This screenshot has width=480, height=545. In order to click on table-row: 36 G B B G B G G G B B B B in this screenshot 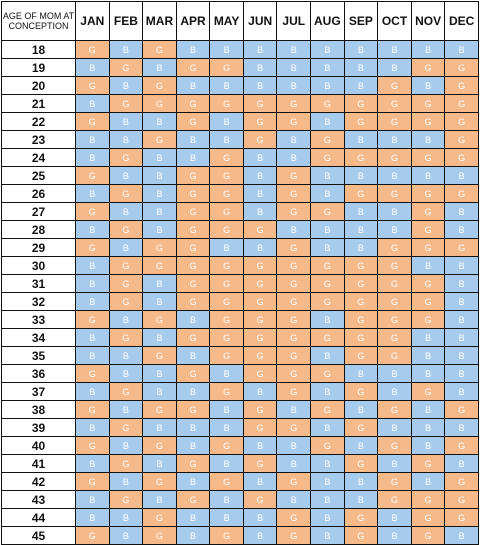, I will do `click(240, 373)`.